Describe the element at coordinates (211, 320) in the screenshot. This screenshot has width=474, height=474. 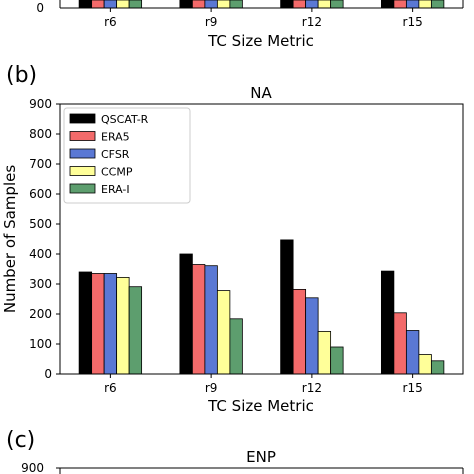
I see `bar-cfsr-r9` at that location.